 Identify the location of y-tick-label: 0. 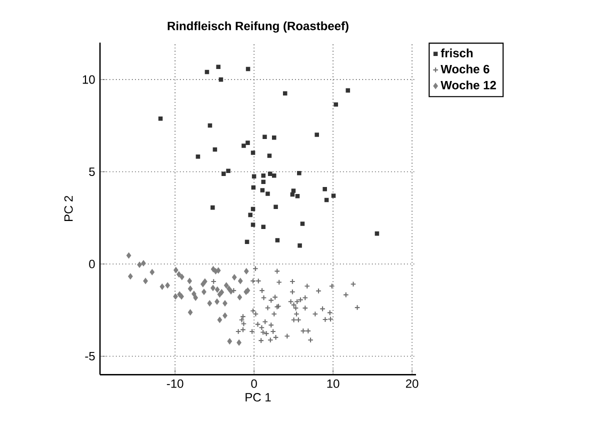
(92, 264).